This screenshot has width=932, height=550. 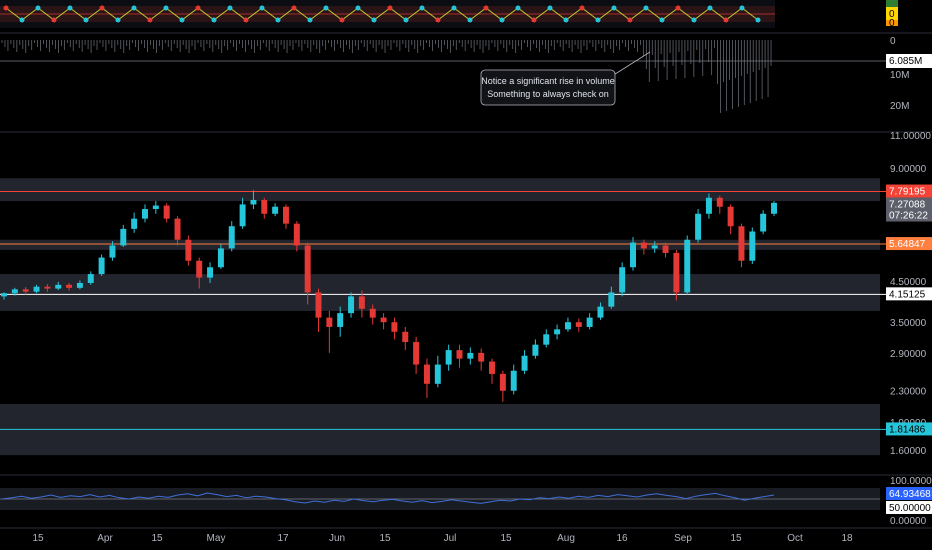 I want to click on rsi-tick-0: 0.00000, so click(x=908, y=521).